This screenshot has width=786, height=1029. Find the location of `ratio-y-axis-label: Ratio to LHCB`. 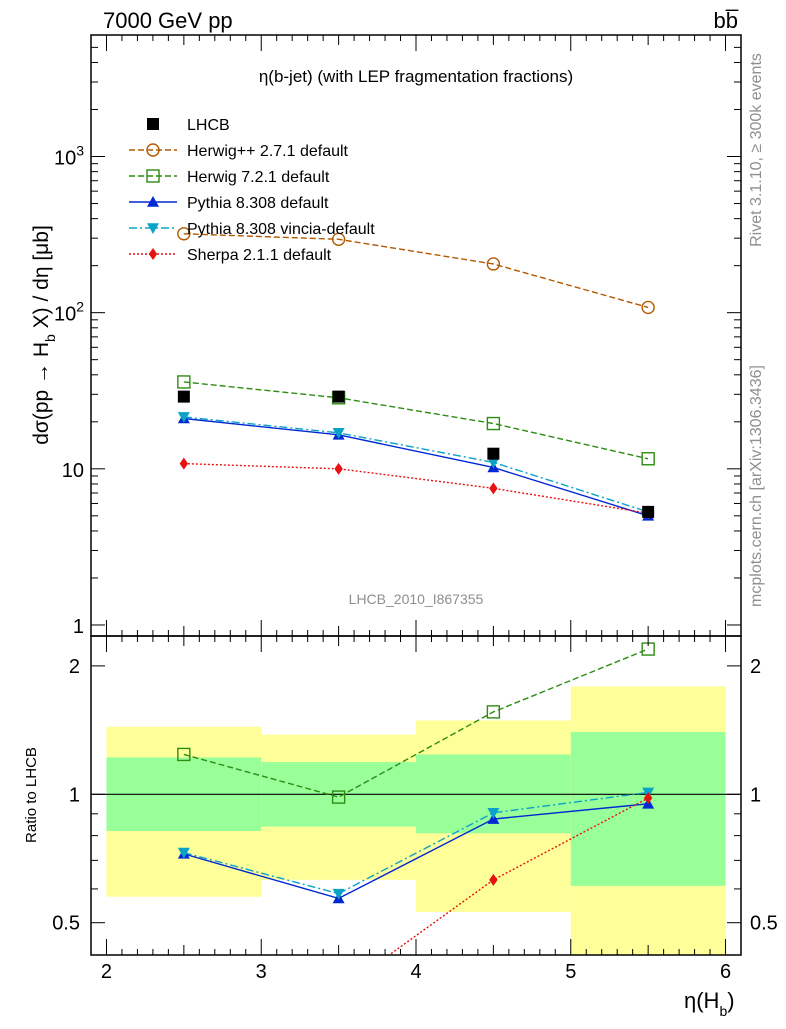

ratio-y-axis-label: Ratio to LHCB is located at coordinates (31, 795).